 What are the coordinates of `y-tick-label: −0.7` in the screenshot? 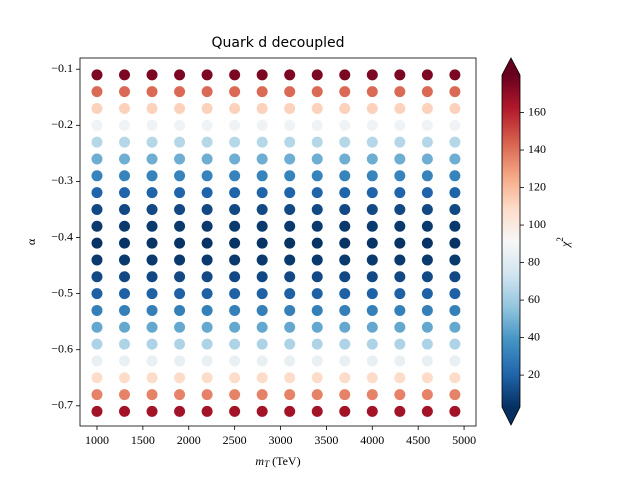 It's located at (62, 405).